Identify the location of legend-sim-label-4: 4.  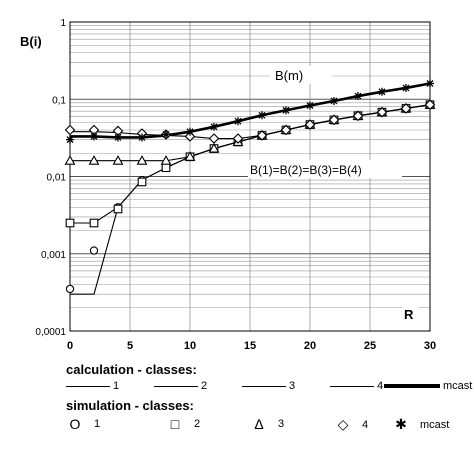
(365, 424).